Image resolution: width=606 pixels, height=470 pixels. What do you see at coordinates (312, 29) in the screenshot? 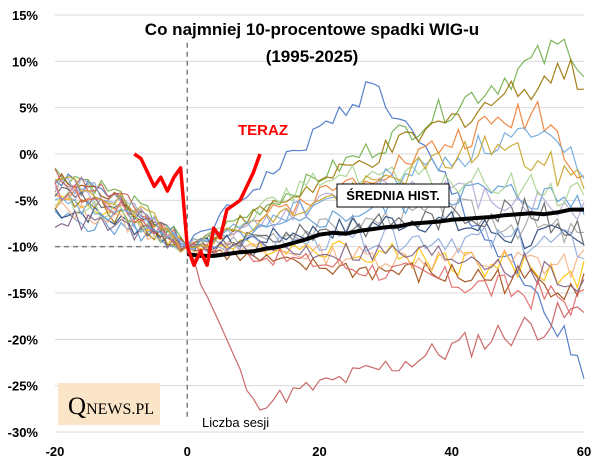
I see `chart-title-line1: Co najmniej 10-procentowe spadki WIG-u` at bounding box center [312, 29].